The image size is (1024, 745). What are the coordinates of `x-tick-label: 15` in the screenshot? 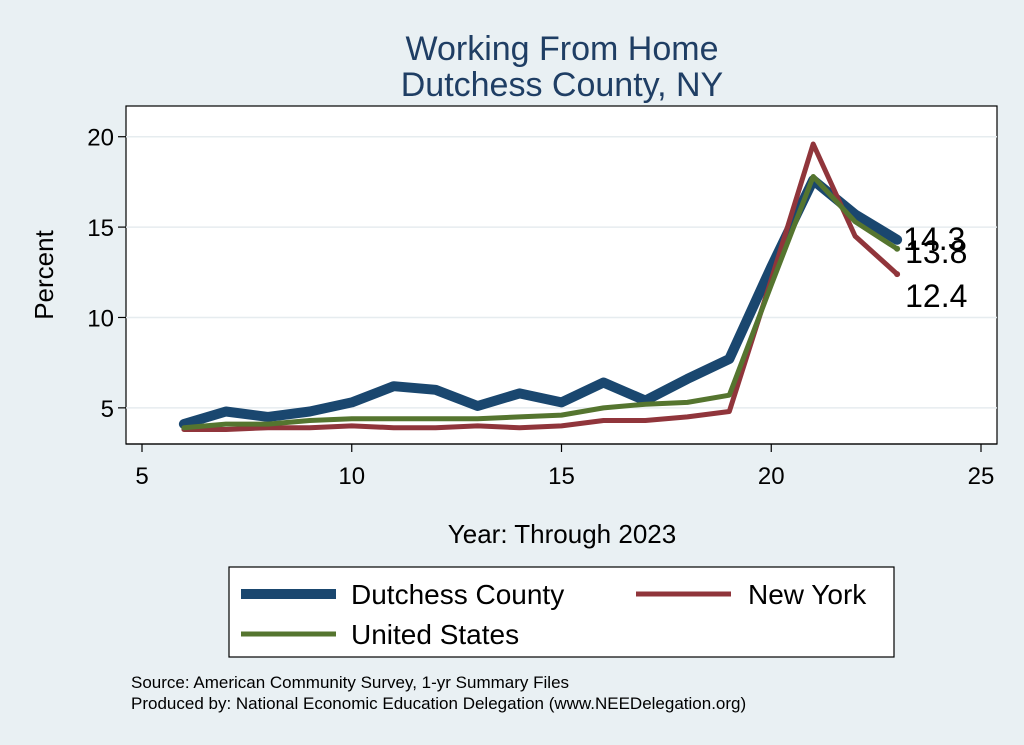 It's located at (561, 476).